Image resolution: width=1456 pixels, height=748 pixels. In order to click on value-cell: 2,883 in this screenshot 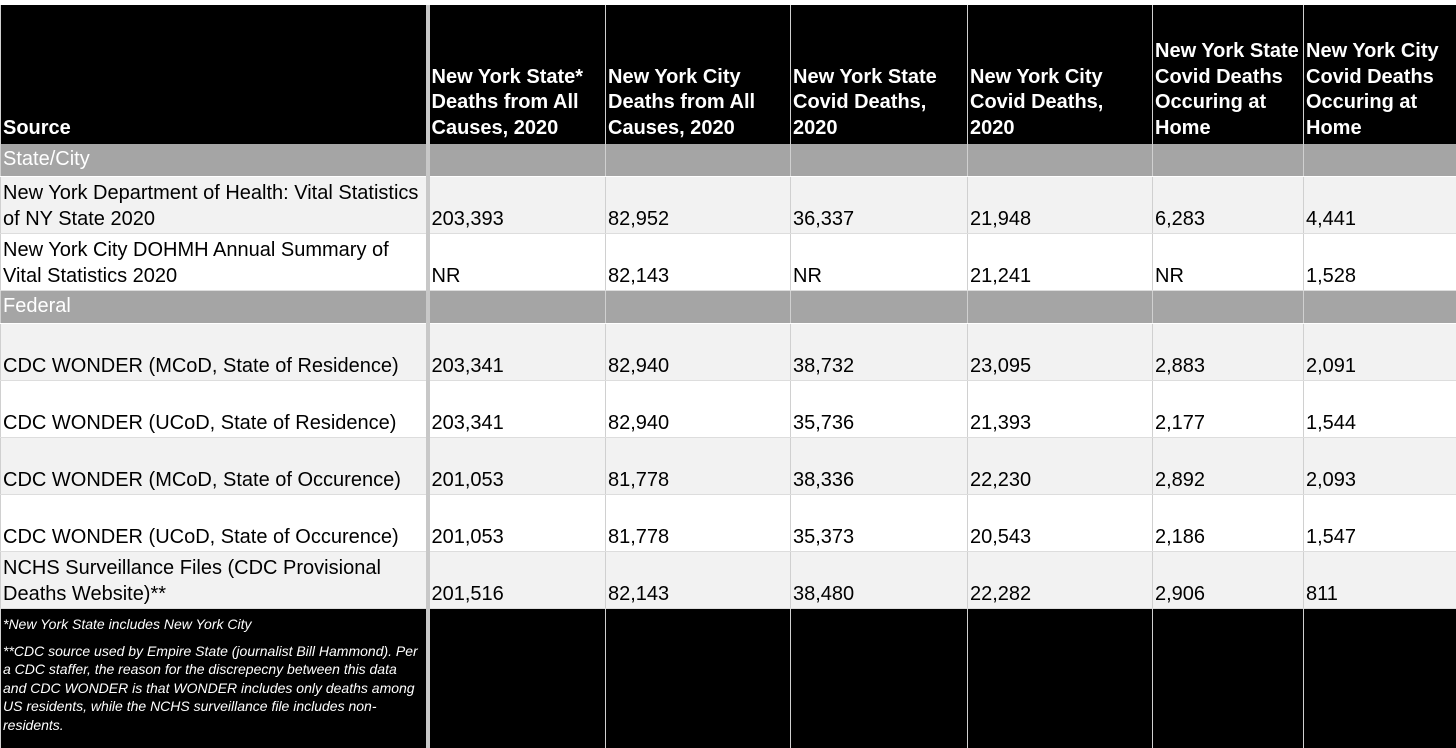, I will do `click(1228, 352)`.